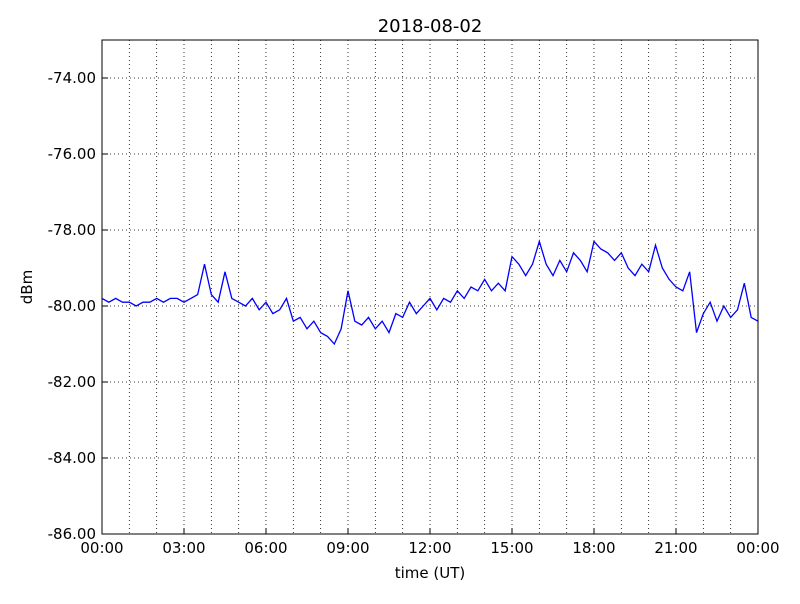  What do you see at coordinates (72, 78) in the screenshot?
I see `y-tick-label: -74.00` at bounding box center [72, 78].